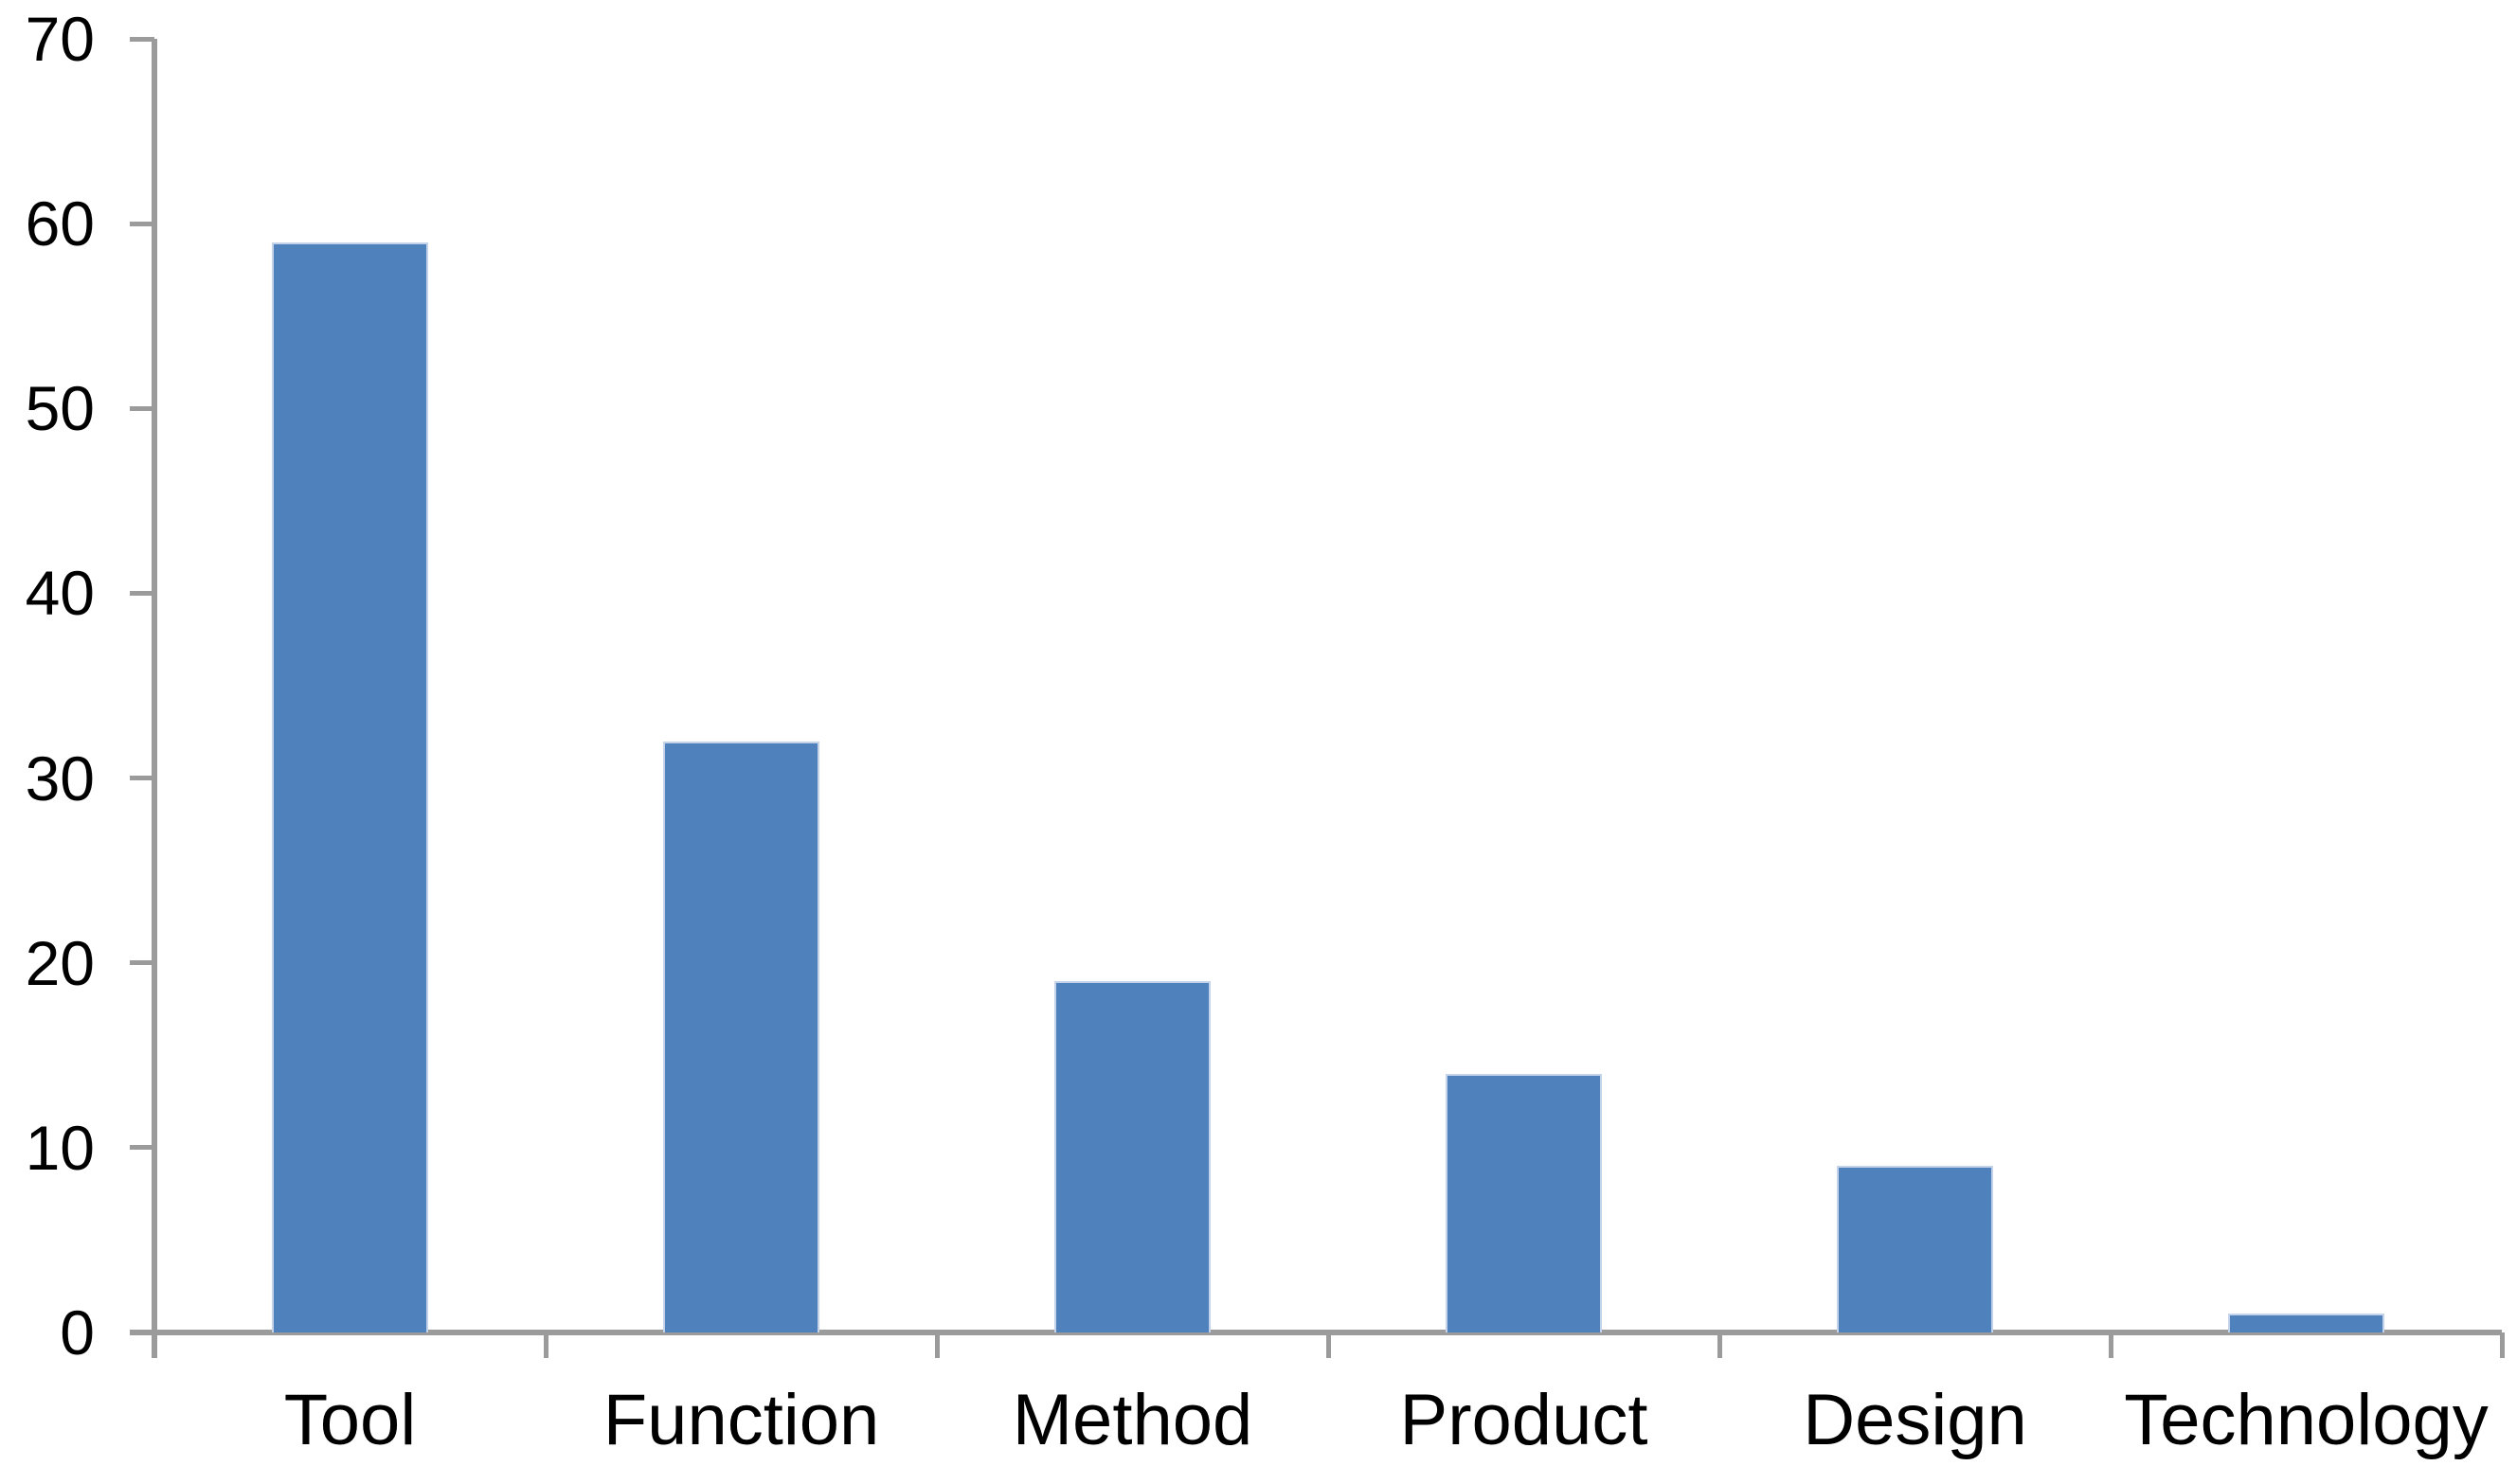 The image size is (2517, 1484). Describe the element at coordinates (60, 39) in the screenshot. I see `y-tick-label: 70` at that location.